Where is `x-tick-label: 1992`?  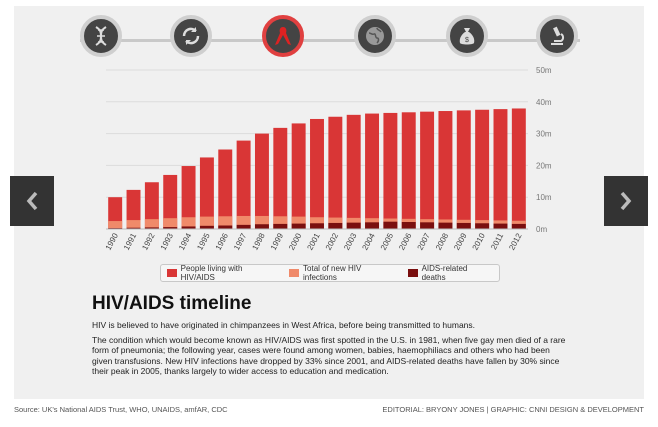 x-tick-label: 1992 is located at coordinates (148, 241).